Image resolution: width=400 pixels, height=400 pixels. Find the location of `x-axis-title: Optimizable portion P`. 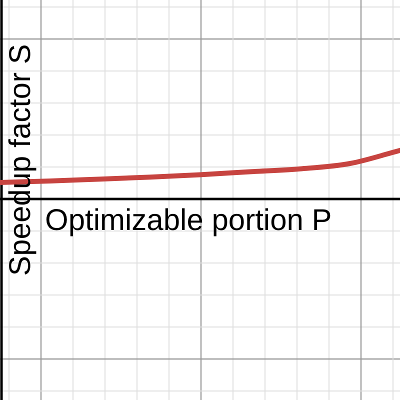

x-axis-title: Optimizable portion P is located at coordinates (188, 221).